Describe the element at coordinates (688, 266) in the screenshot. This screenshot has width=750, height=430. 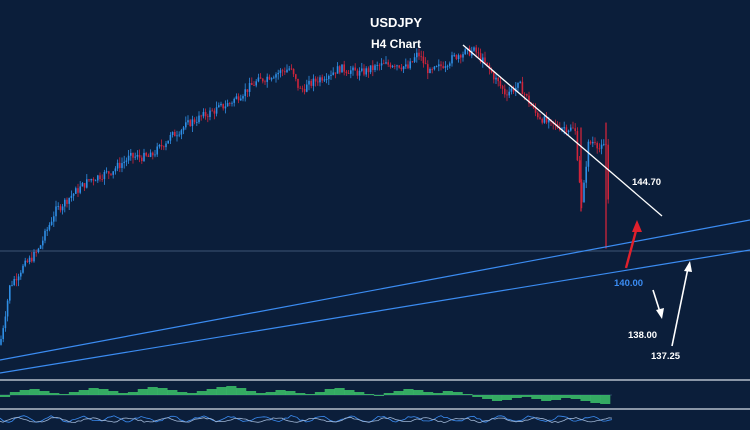
I see `up-arrow-head` at that location.